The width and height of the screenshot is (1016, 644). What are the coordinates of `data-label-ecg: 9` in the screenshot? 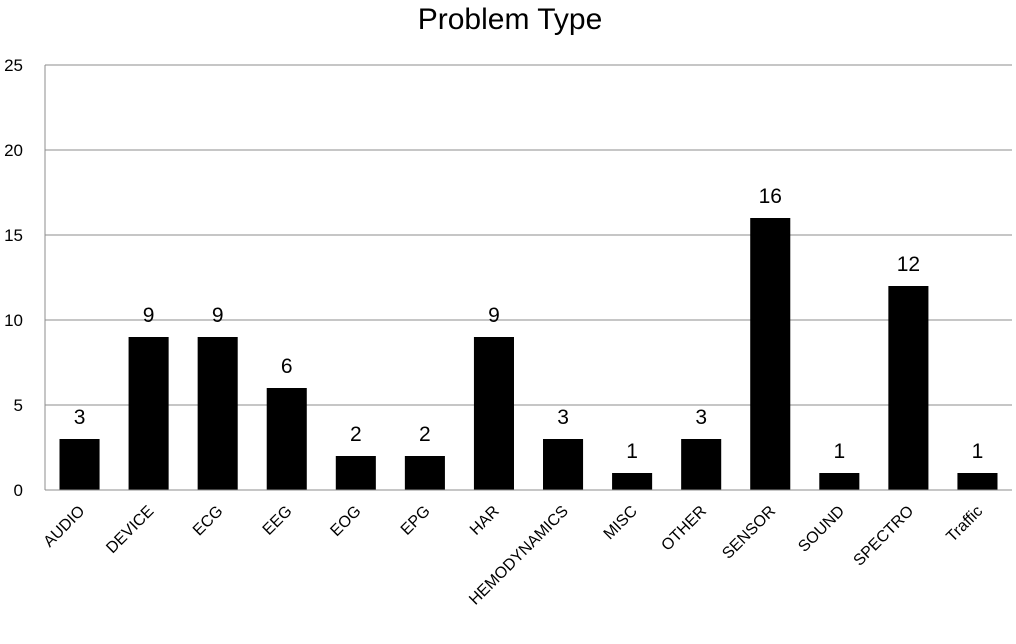 It's located at (218, 315).